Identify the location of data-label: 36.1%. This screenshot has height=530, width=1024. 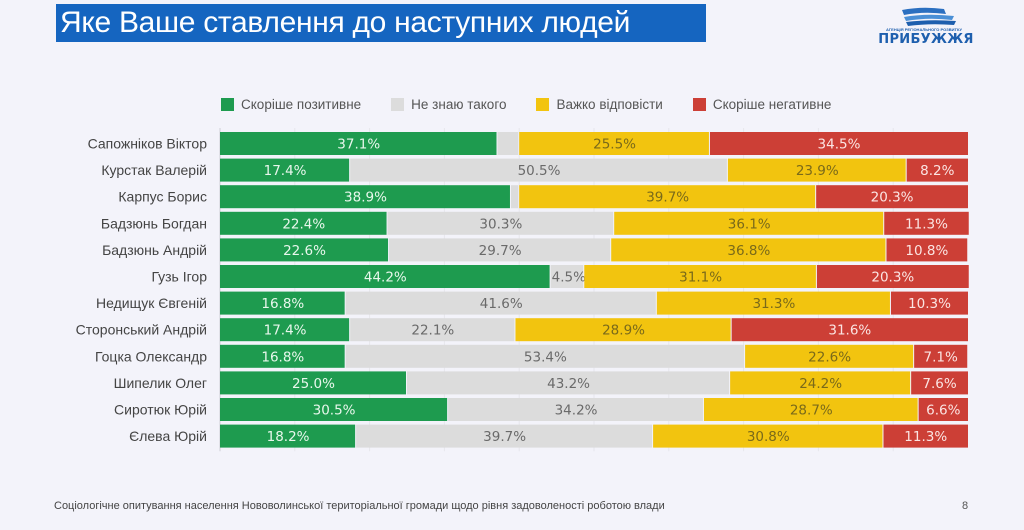
(749, 224).